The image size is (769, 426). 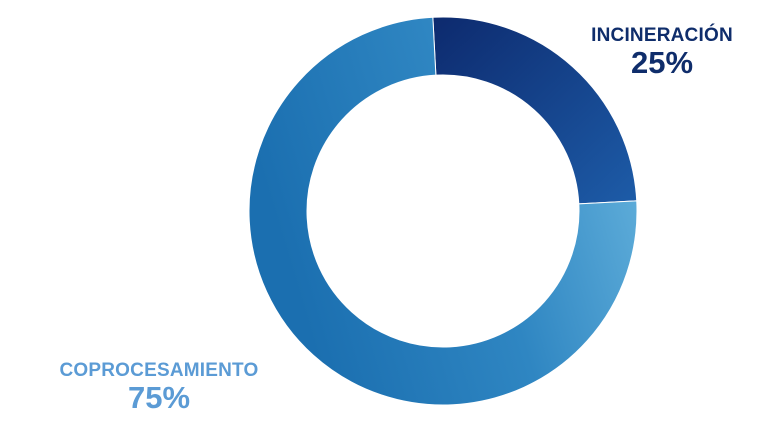 I want to click on donut-slice-incineracion, so click(x=535, y=110).